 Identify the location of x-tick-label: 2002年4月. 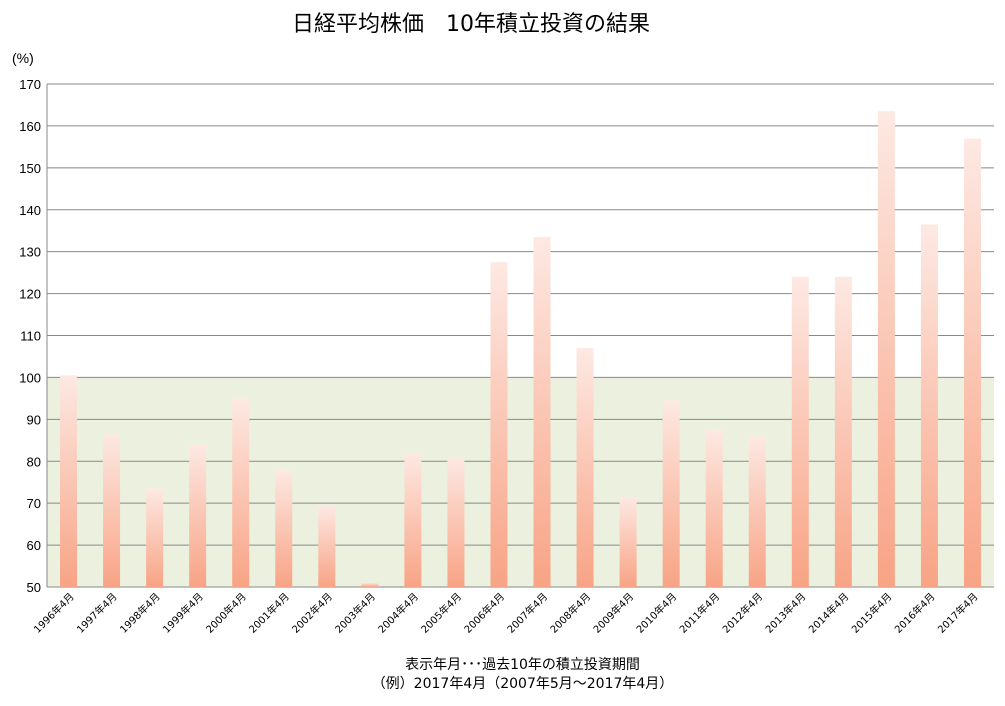
(312, 613).